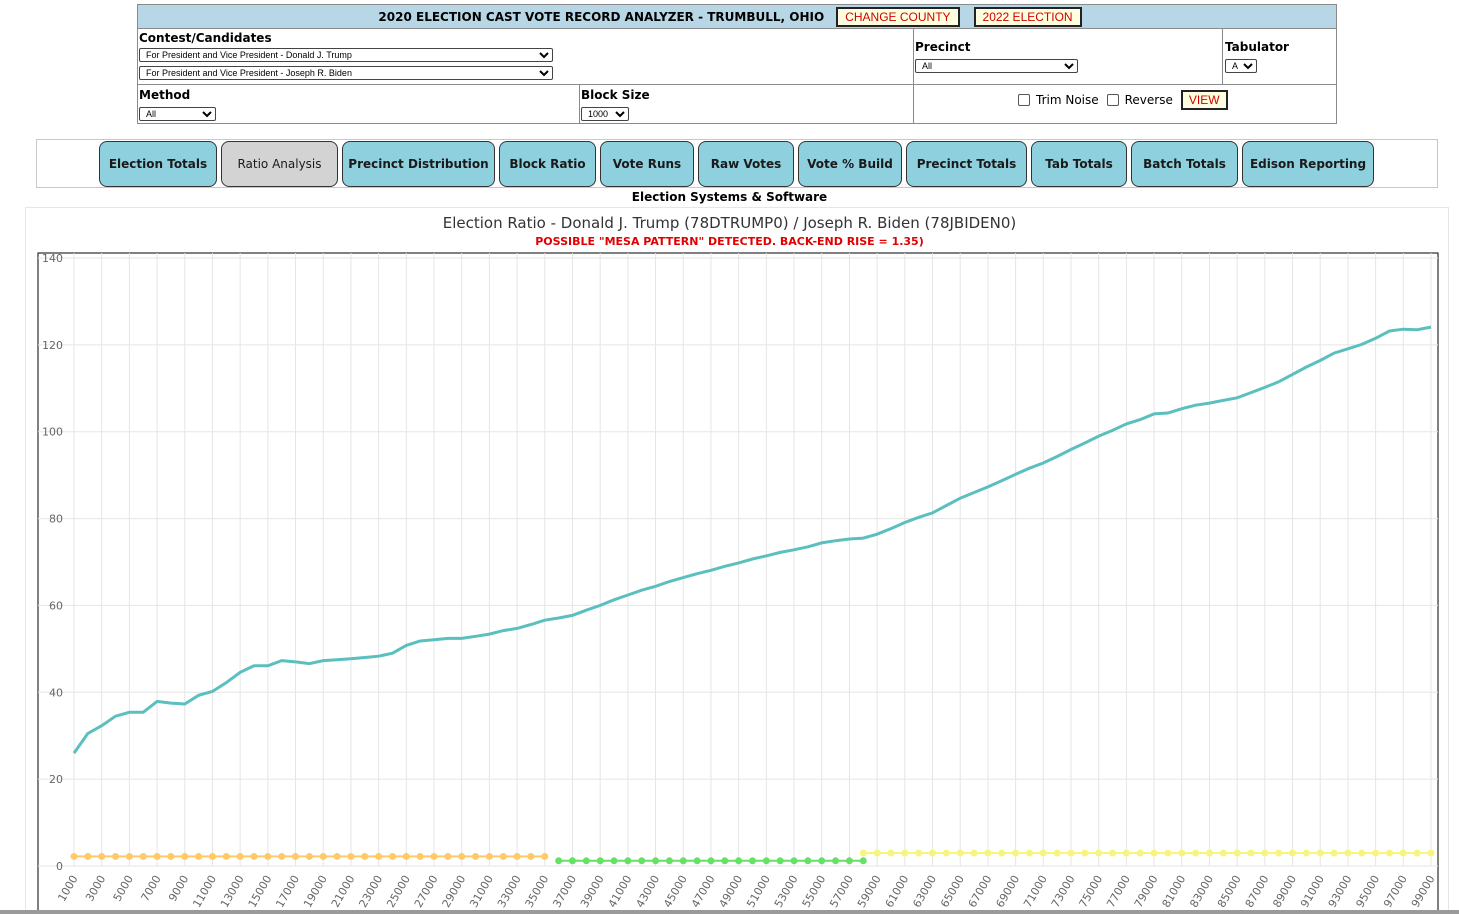 The height and width of the screenshot is (914, 1459). I want to click on contest-label: Contest/Candidates, so click(205, 38).